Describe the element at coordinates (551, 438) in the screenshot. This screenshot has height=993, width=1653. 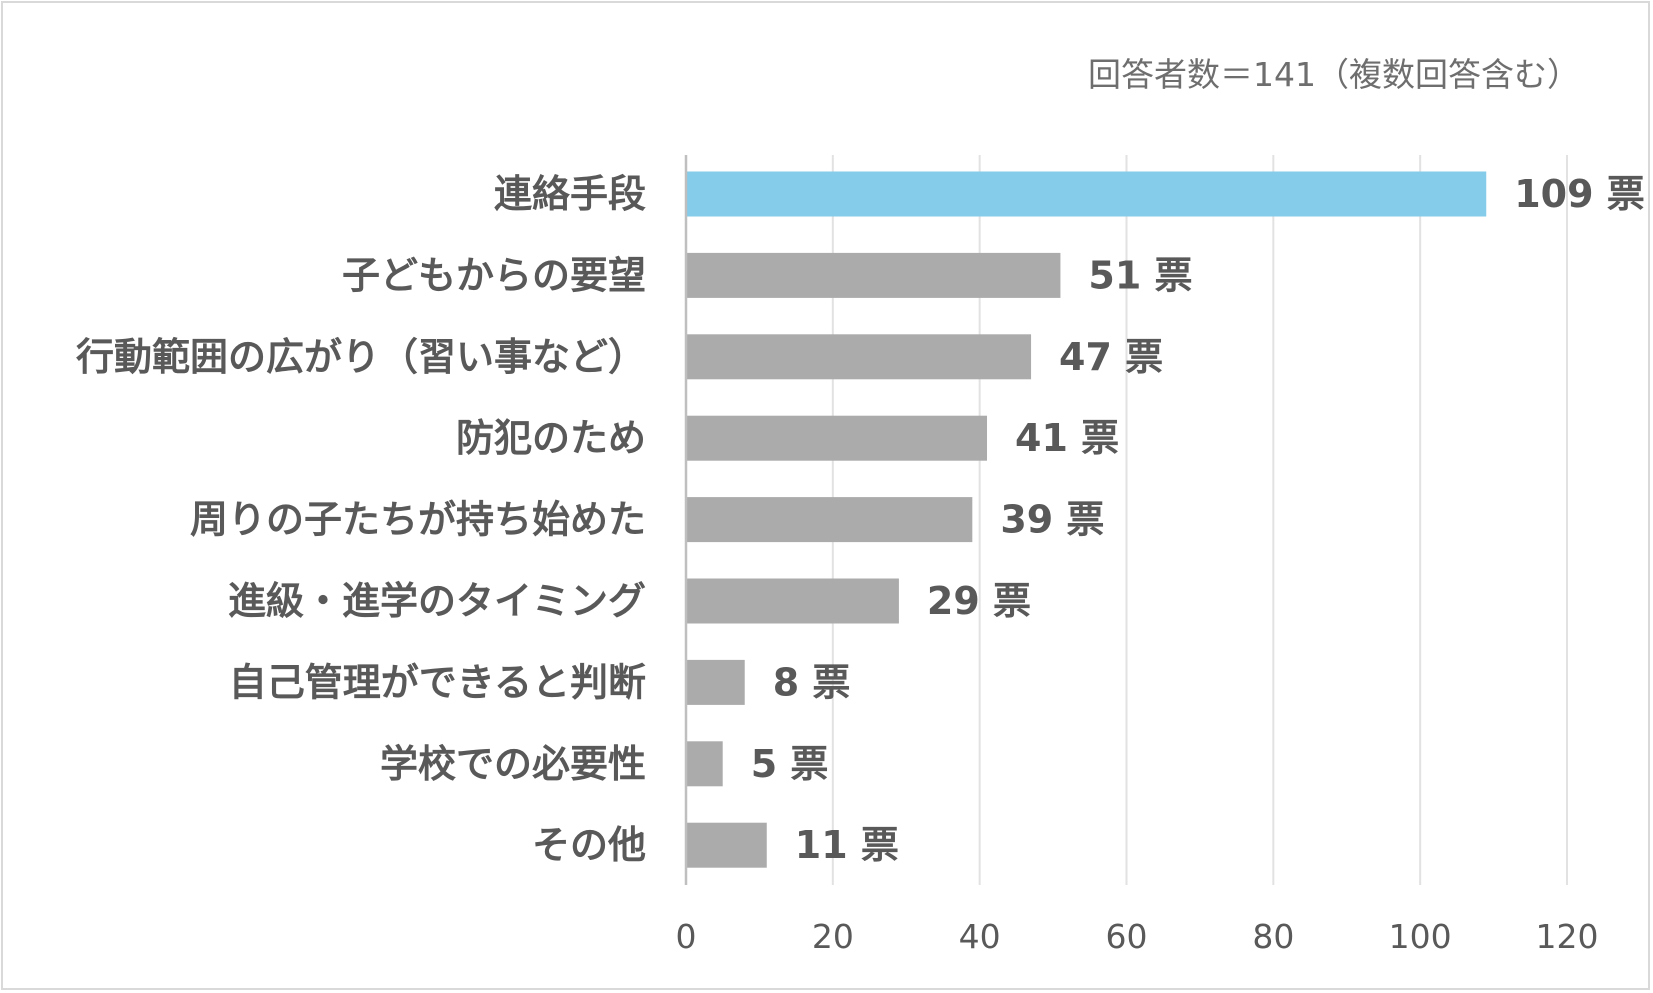
I see `category-label: 防犯のため` at that location.